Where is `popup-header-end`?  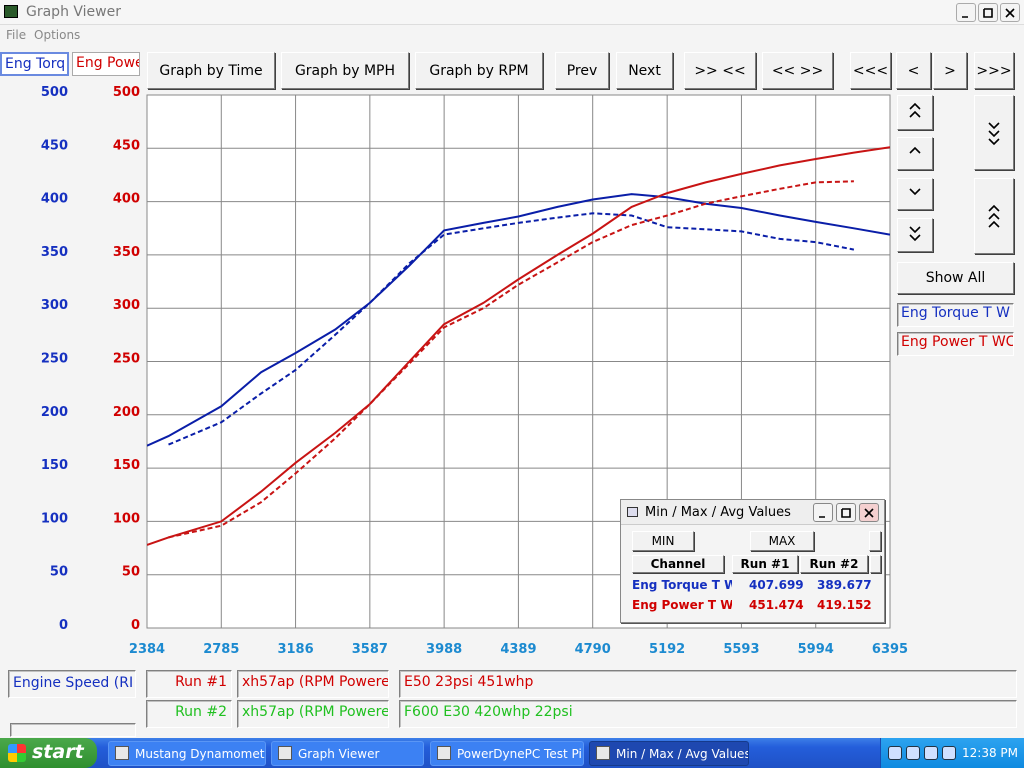 popup-header-end is located at coordinates (875, 564).